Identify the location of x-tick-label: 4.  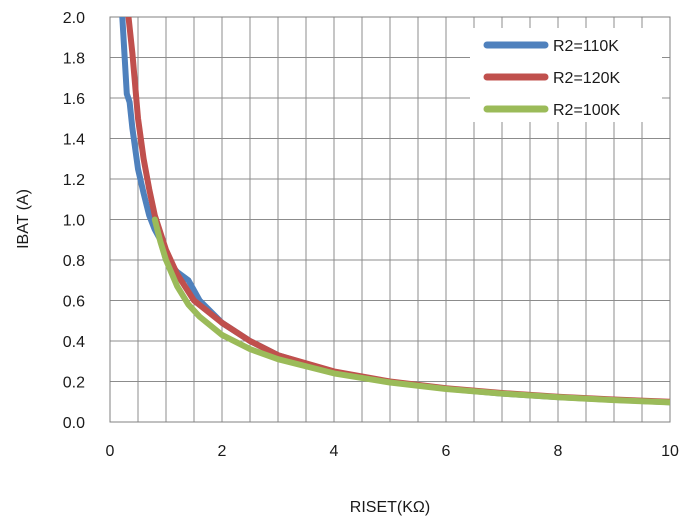
(334, 451).